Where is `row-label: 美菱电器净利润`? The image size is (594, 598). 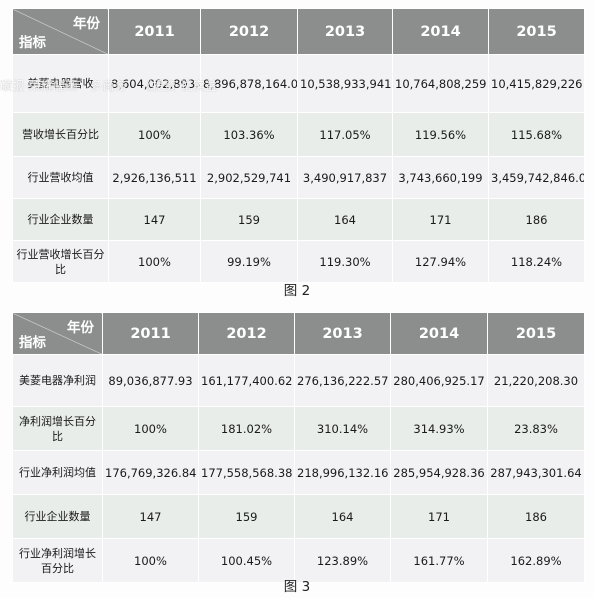 row-label: 美菱电器净利润 is located at coordinates (57, 380).